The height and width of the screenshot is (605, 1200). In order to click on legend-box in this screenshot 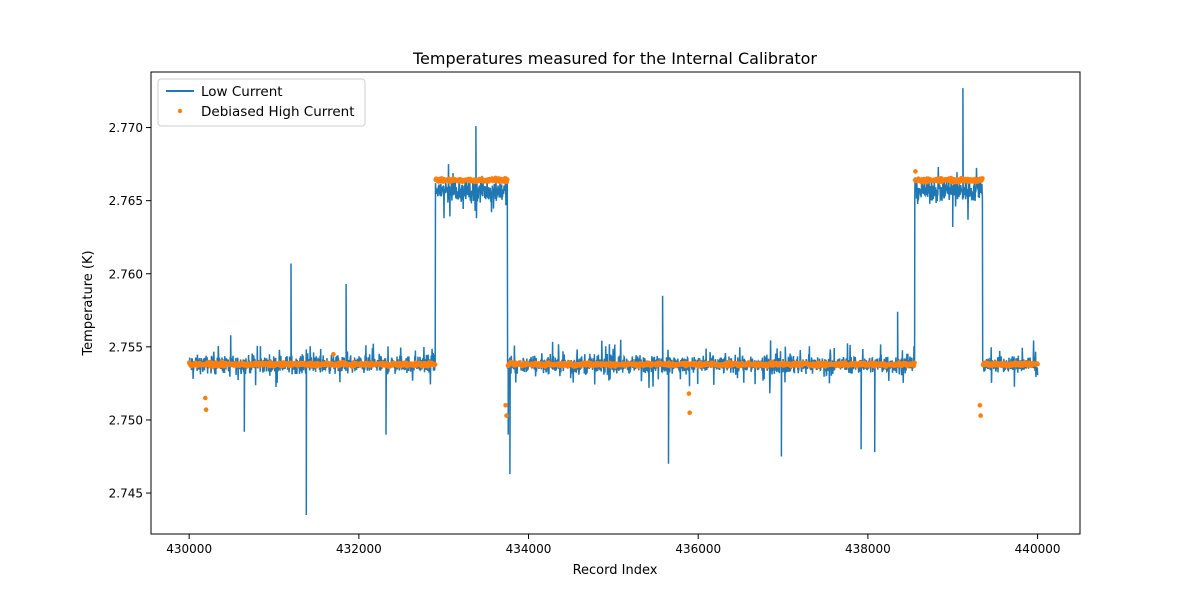, I will do `click(261, 102)`.